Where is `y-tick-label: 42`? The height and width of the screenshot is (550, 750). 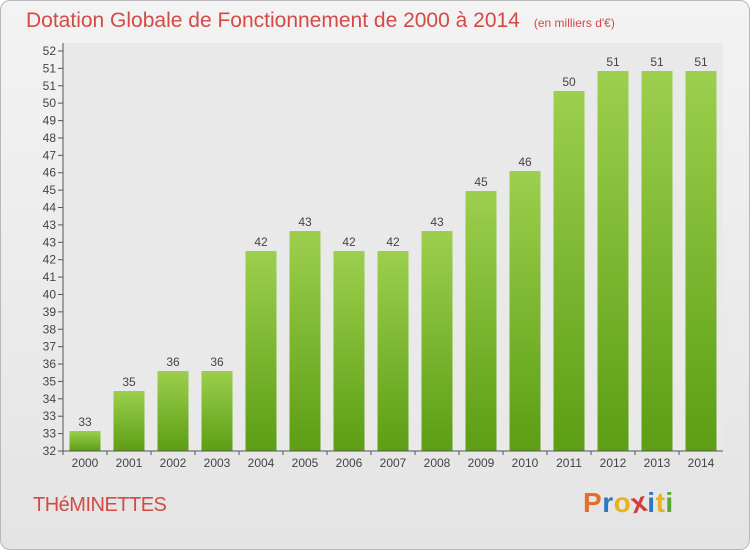
y-tick-label: 42 is located at coordinates (50, 260).